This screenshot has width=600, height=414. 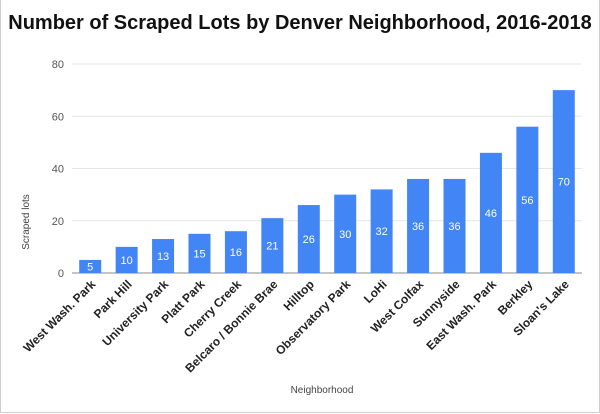 I want to click on y-tick-label: 80, so click(x=58, y=65).